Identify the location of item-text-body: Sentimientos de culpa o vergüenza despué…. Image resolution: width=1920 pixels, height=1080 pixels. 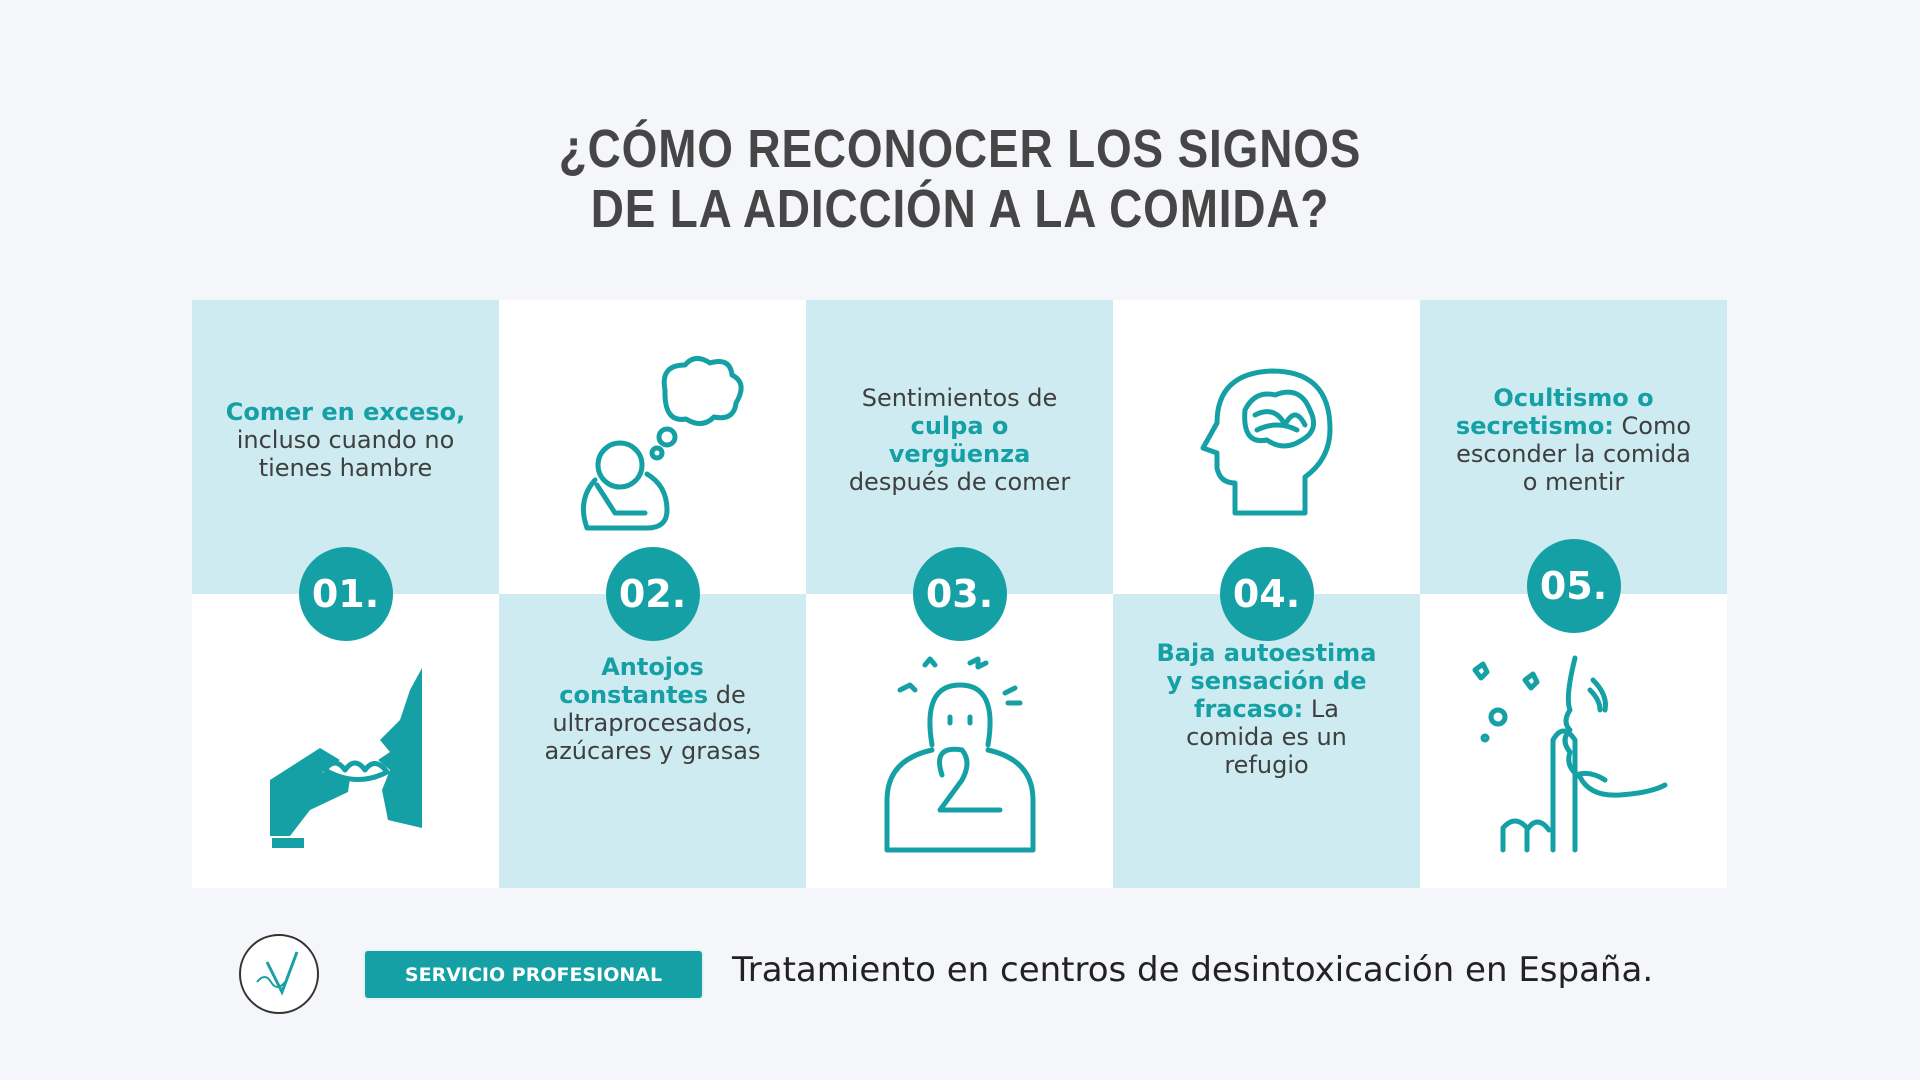
(960, 440).